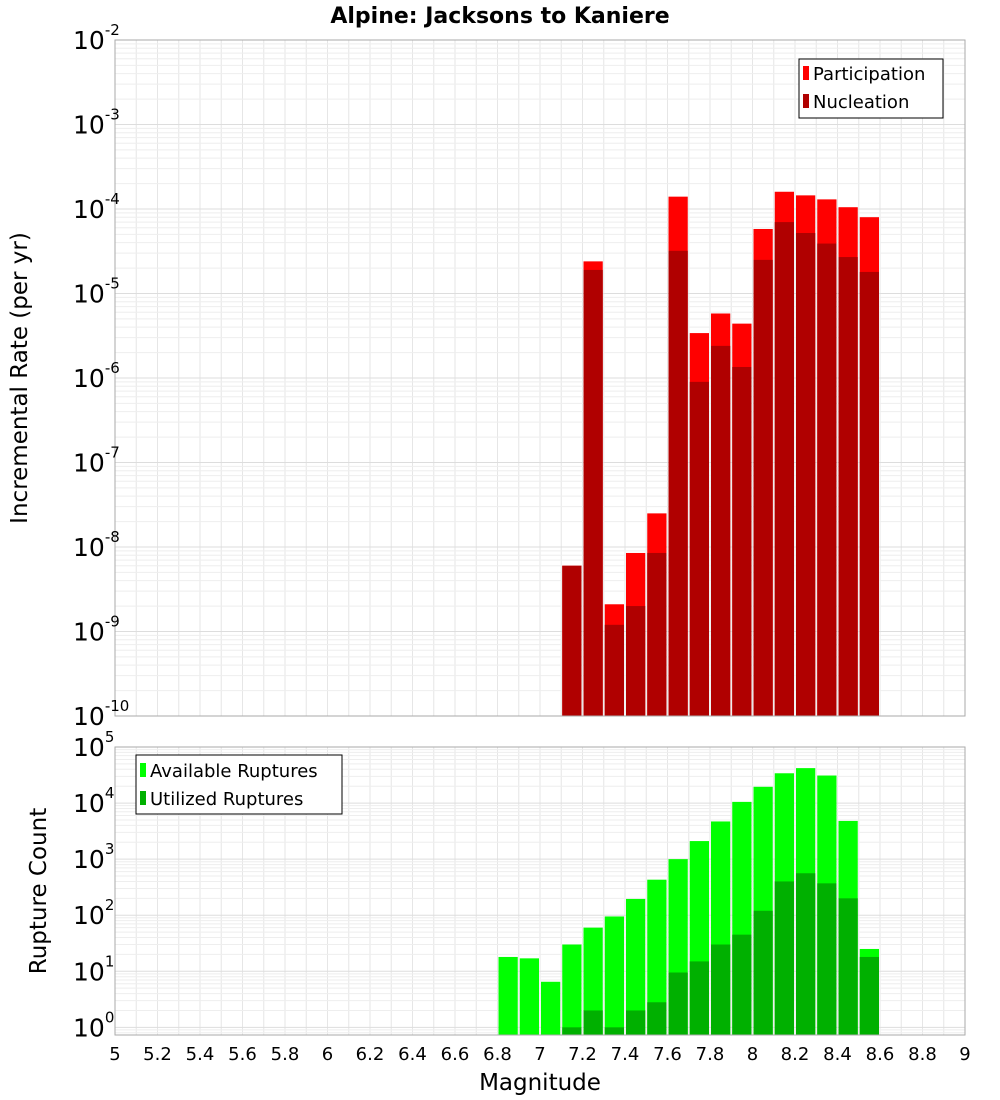  I want to click on utilized-legend-label: Utilized Ruptures, so click(226, 799).